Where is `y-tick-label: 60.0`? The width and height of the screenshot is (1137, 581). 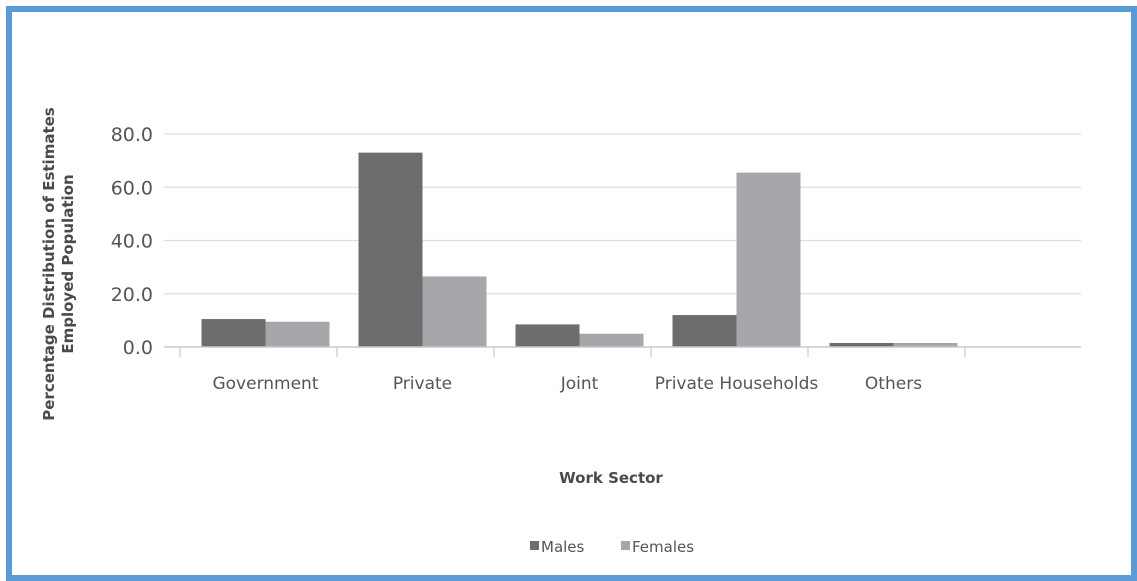 y-tick-label: 60.0 is located at coordinates (132, 188).